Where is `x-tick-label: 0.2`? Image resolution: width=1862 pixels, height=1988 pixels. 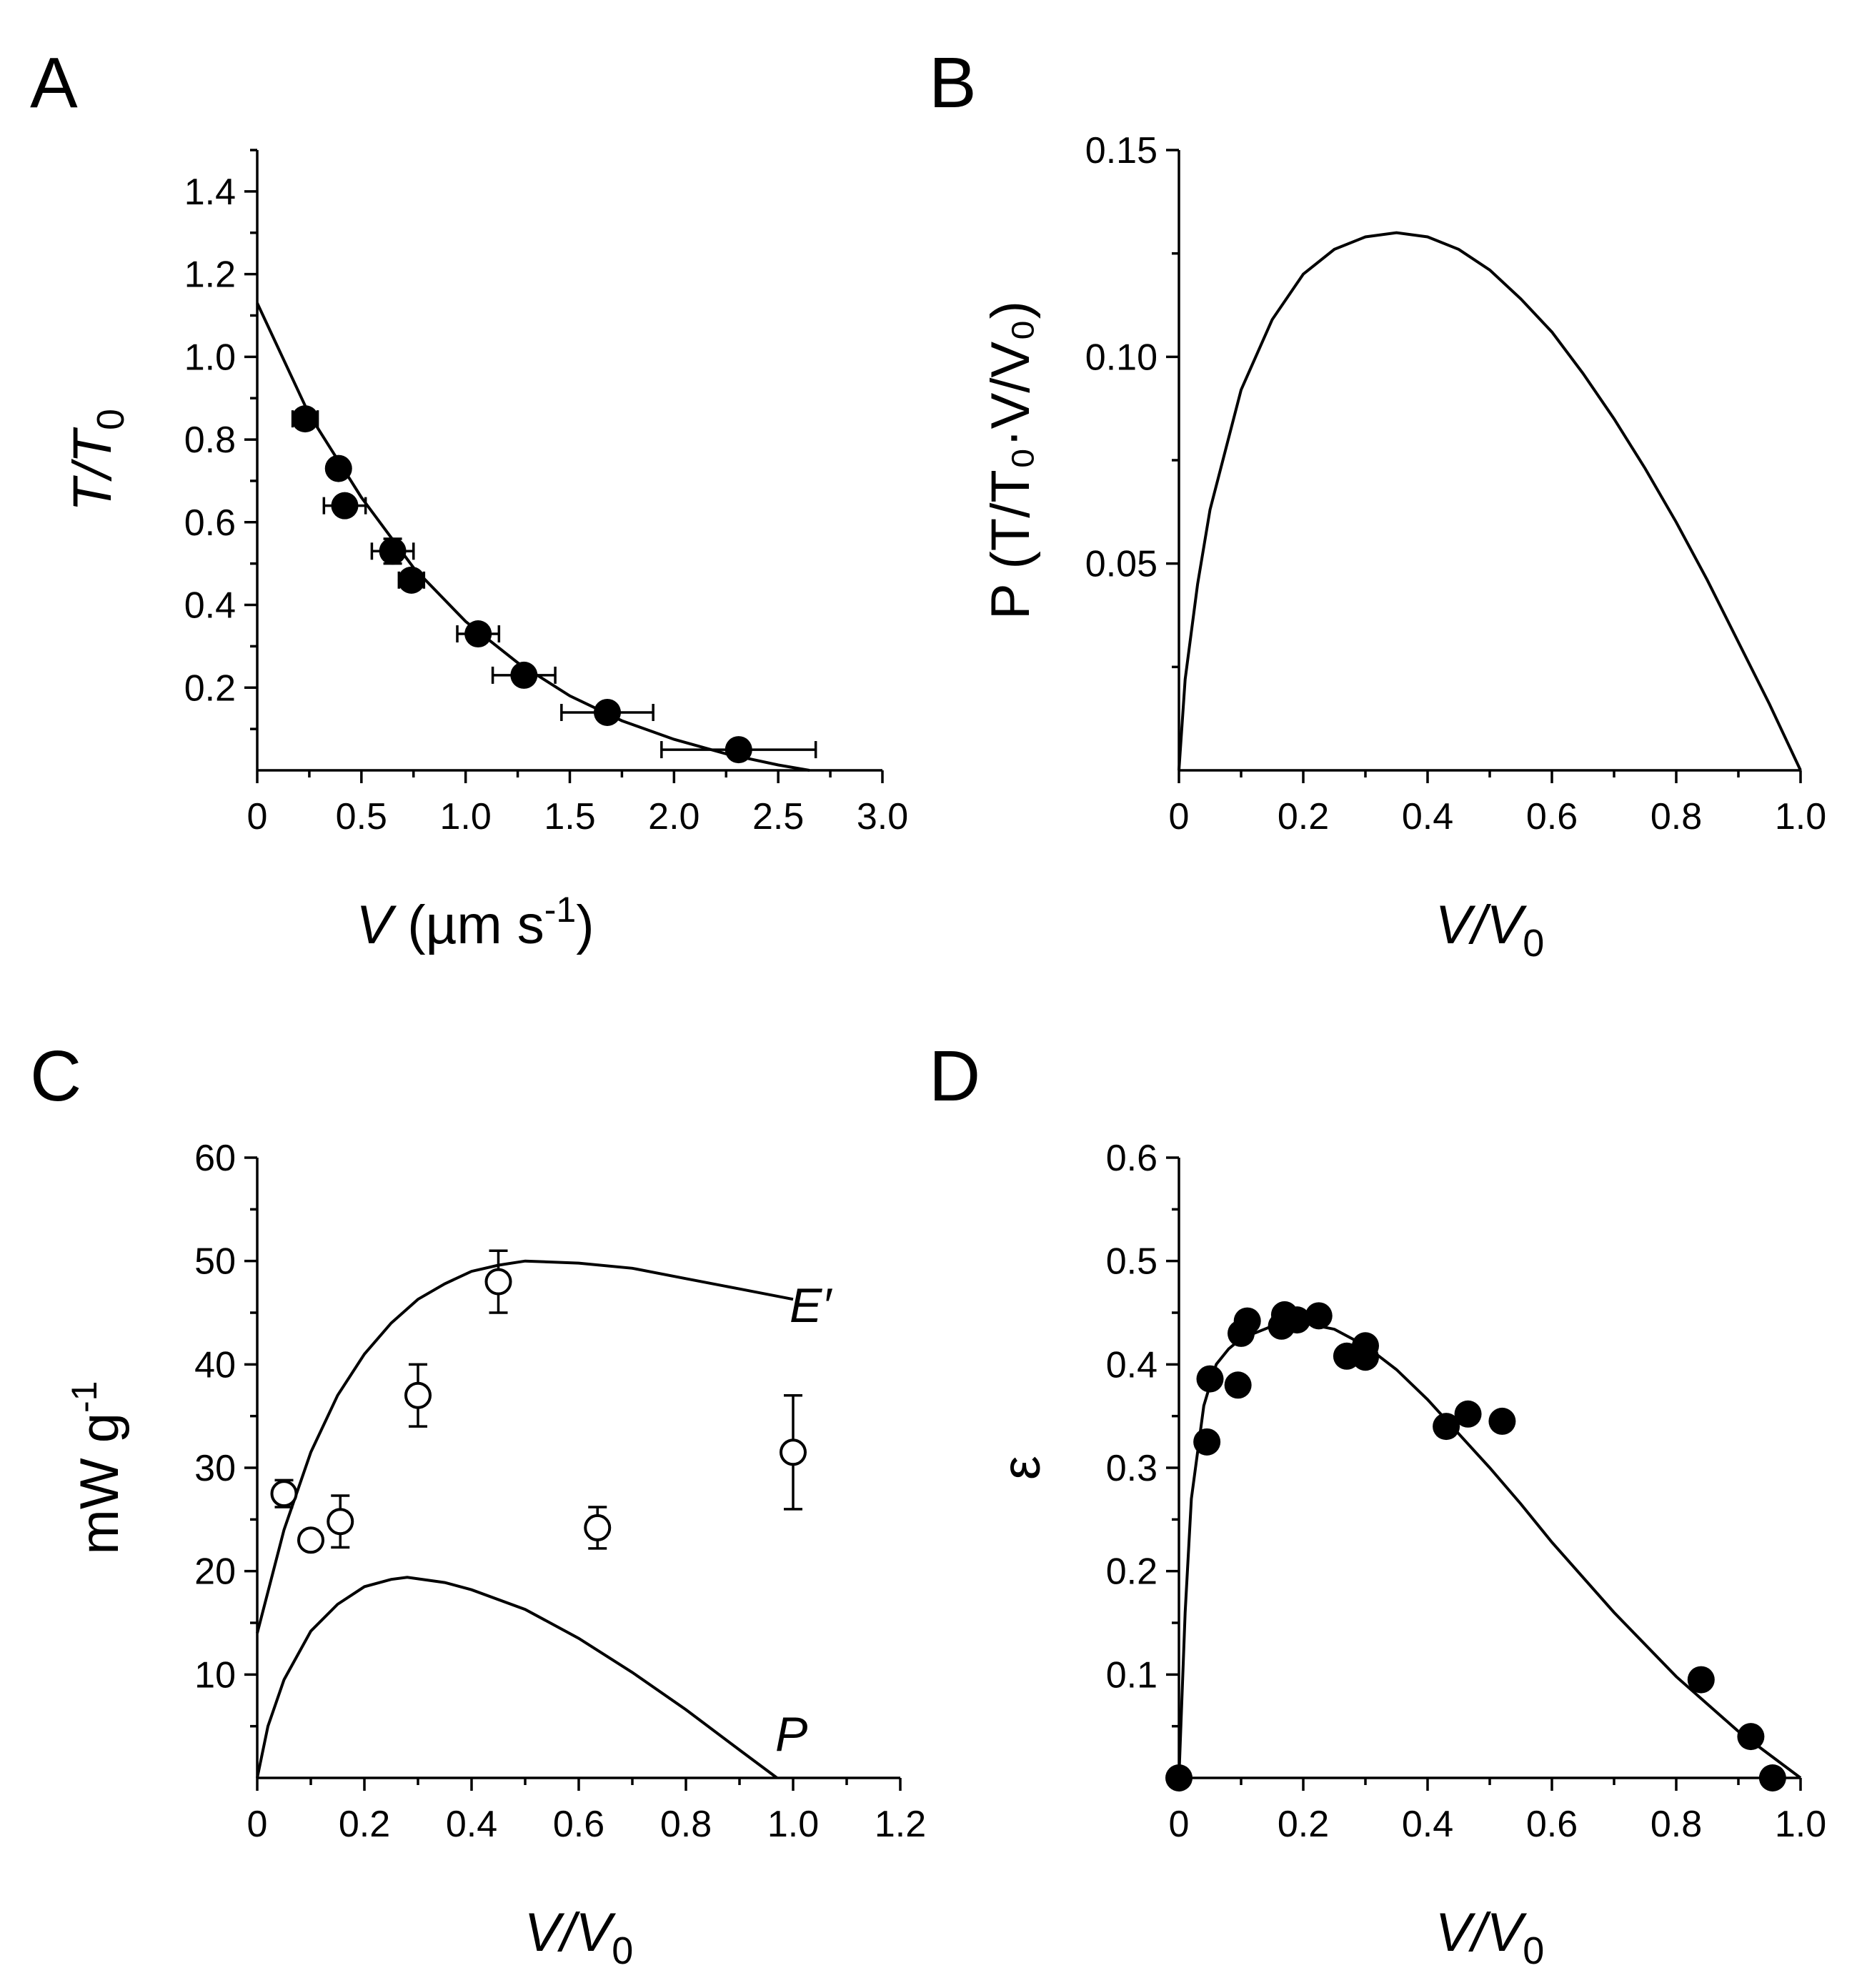 x-tick-label: 0.2 is located at coordinates (1304, 1824).